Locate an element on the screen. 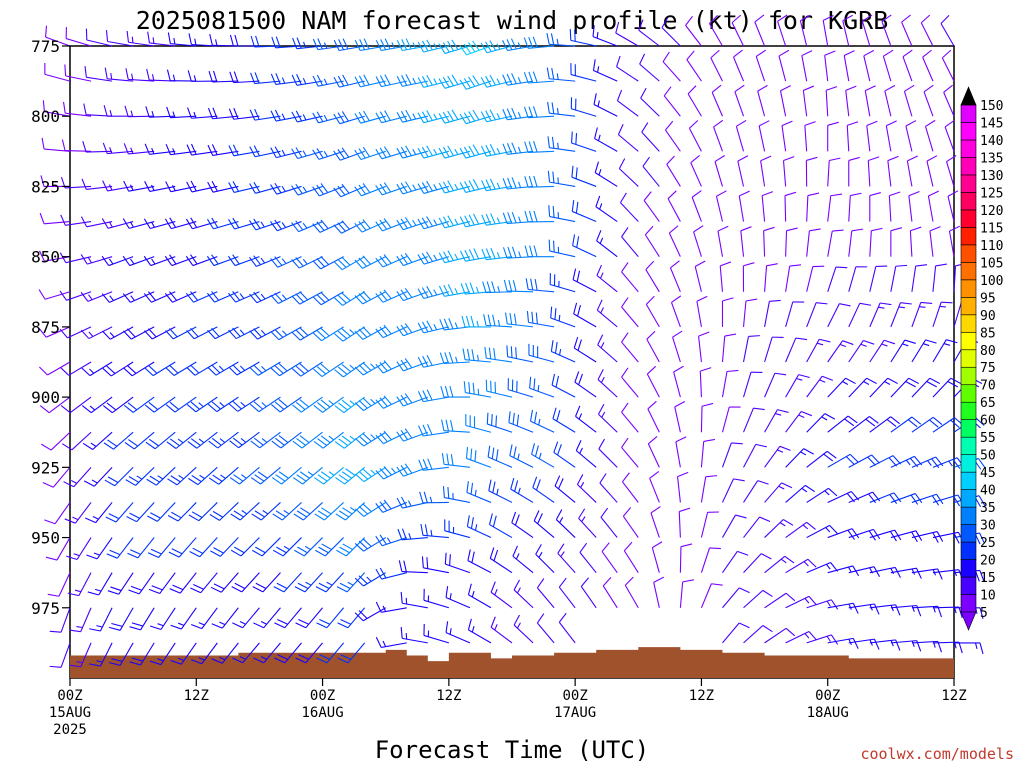 This screenshot has width=1024, height=768. colorbar-label: 140 is located at coordinates (991, 141).